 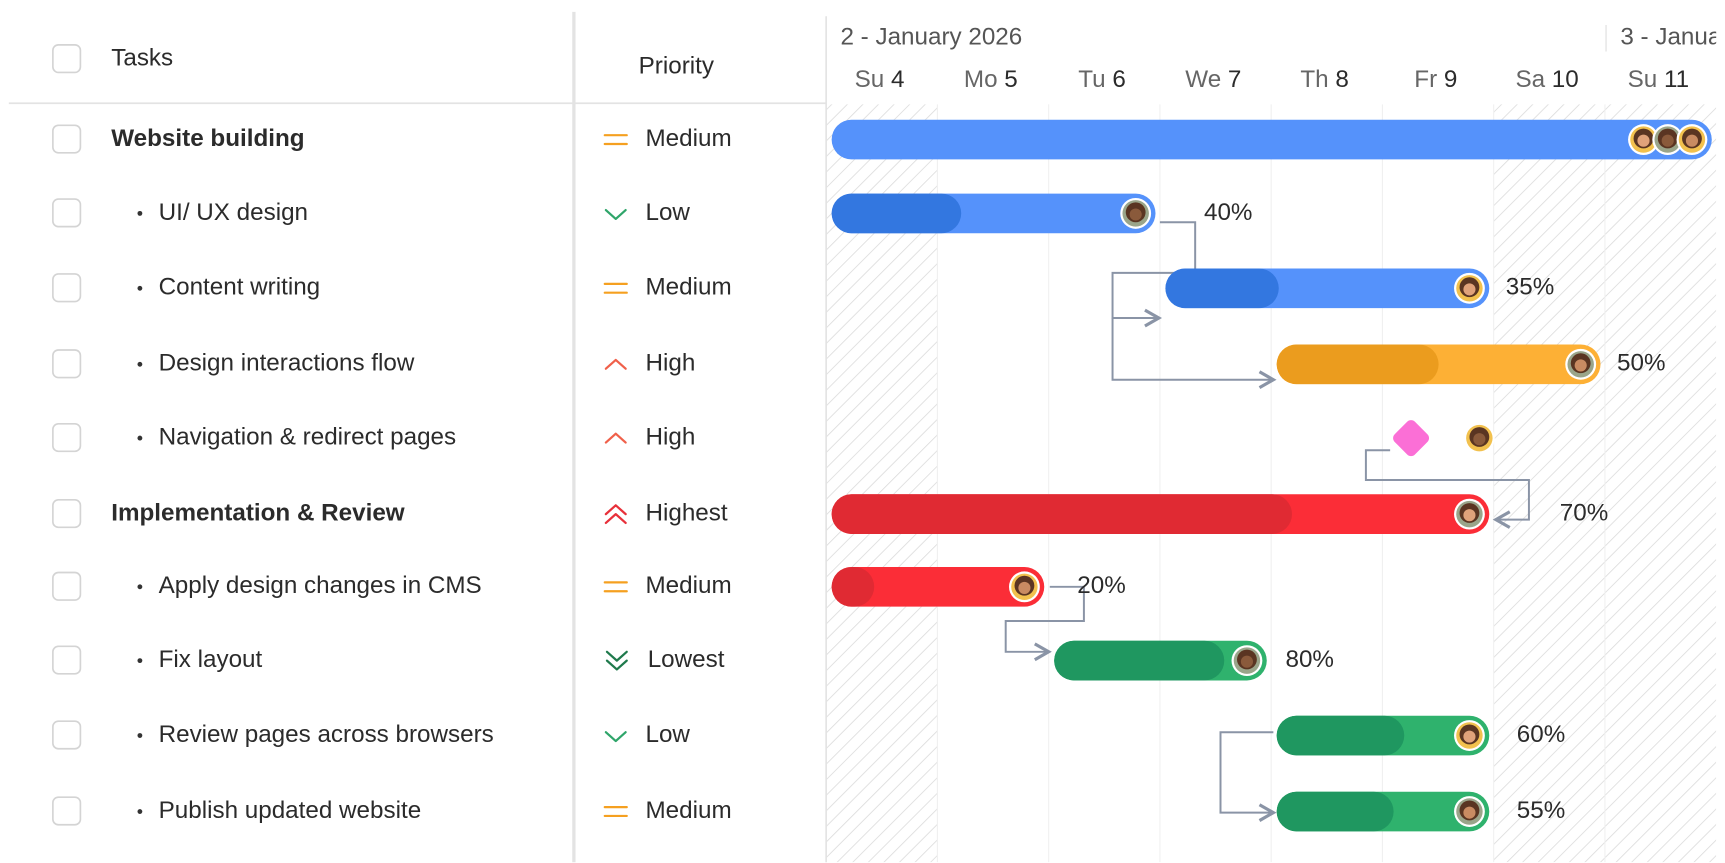 What do you see at coordinates (1091, 80) in the screenshot?
I see `weekday-label: Tu` at bounding box center [1091, 80].